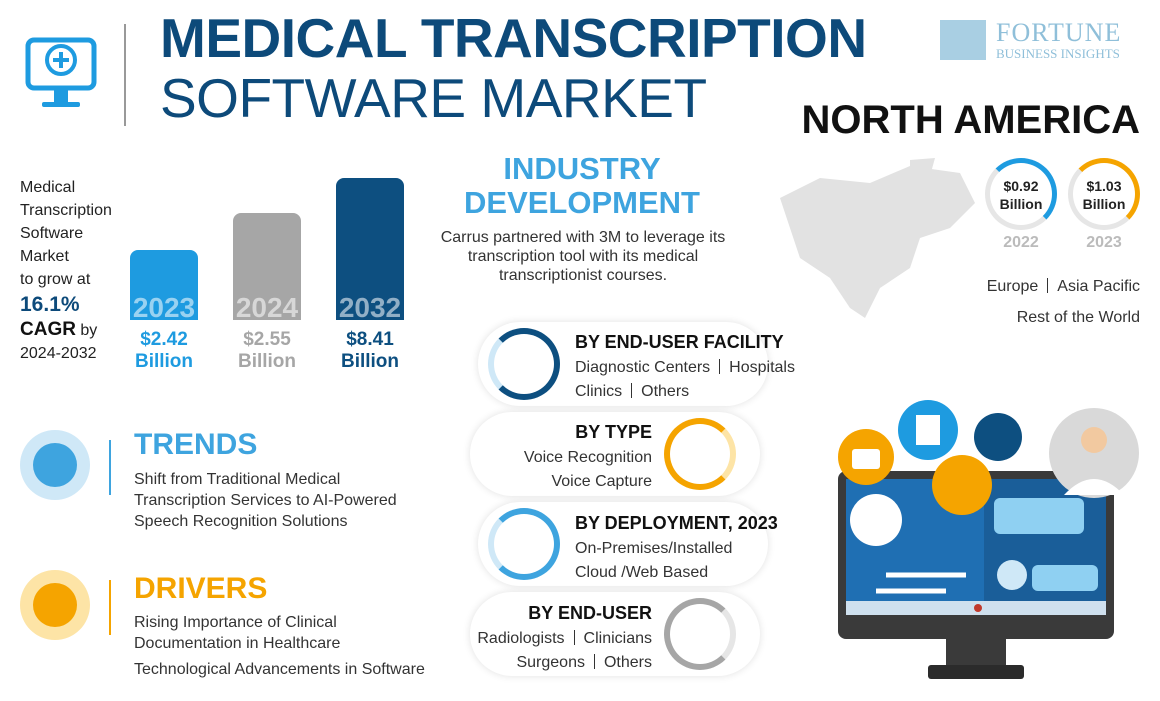  I want to click on region-title: NORTH AMERICA, so click(971, 120).